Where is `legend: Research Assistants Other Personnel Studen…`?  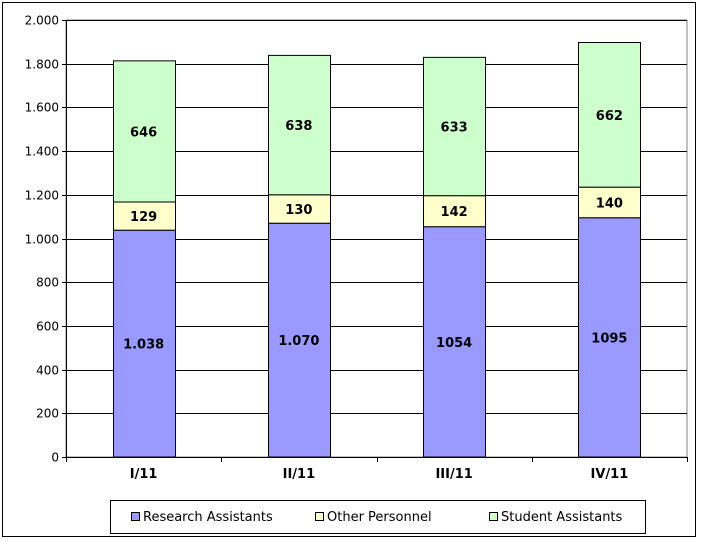
legend: Research Assistants Other Personnel Studen… is located at coordinates (378, 517).